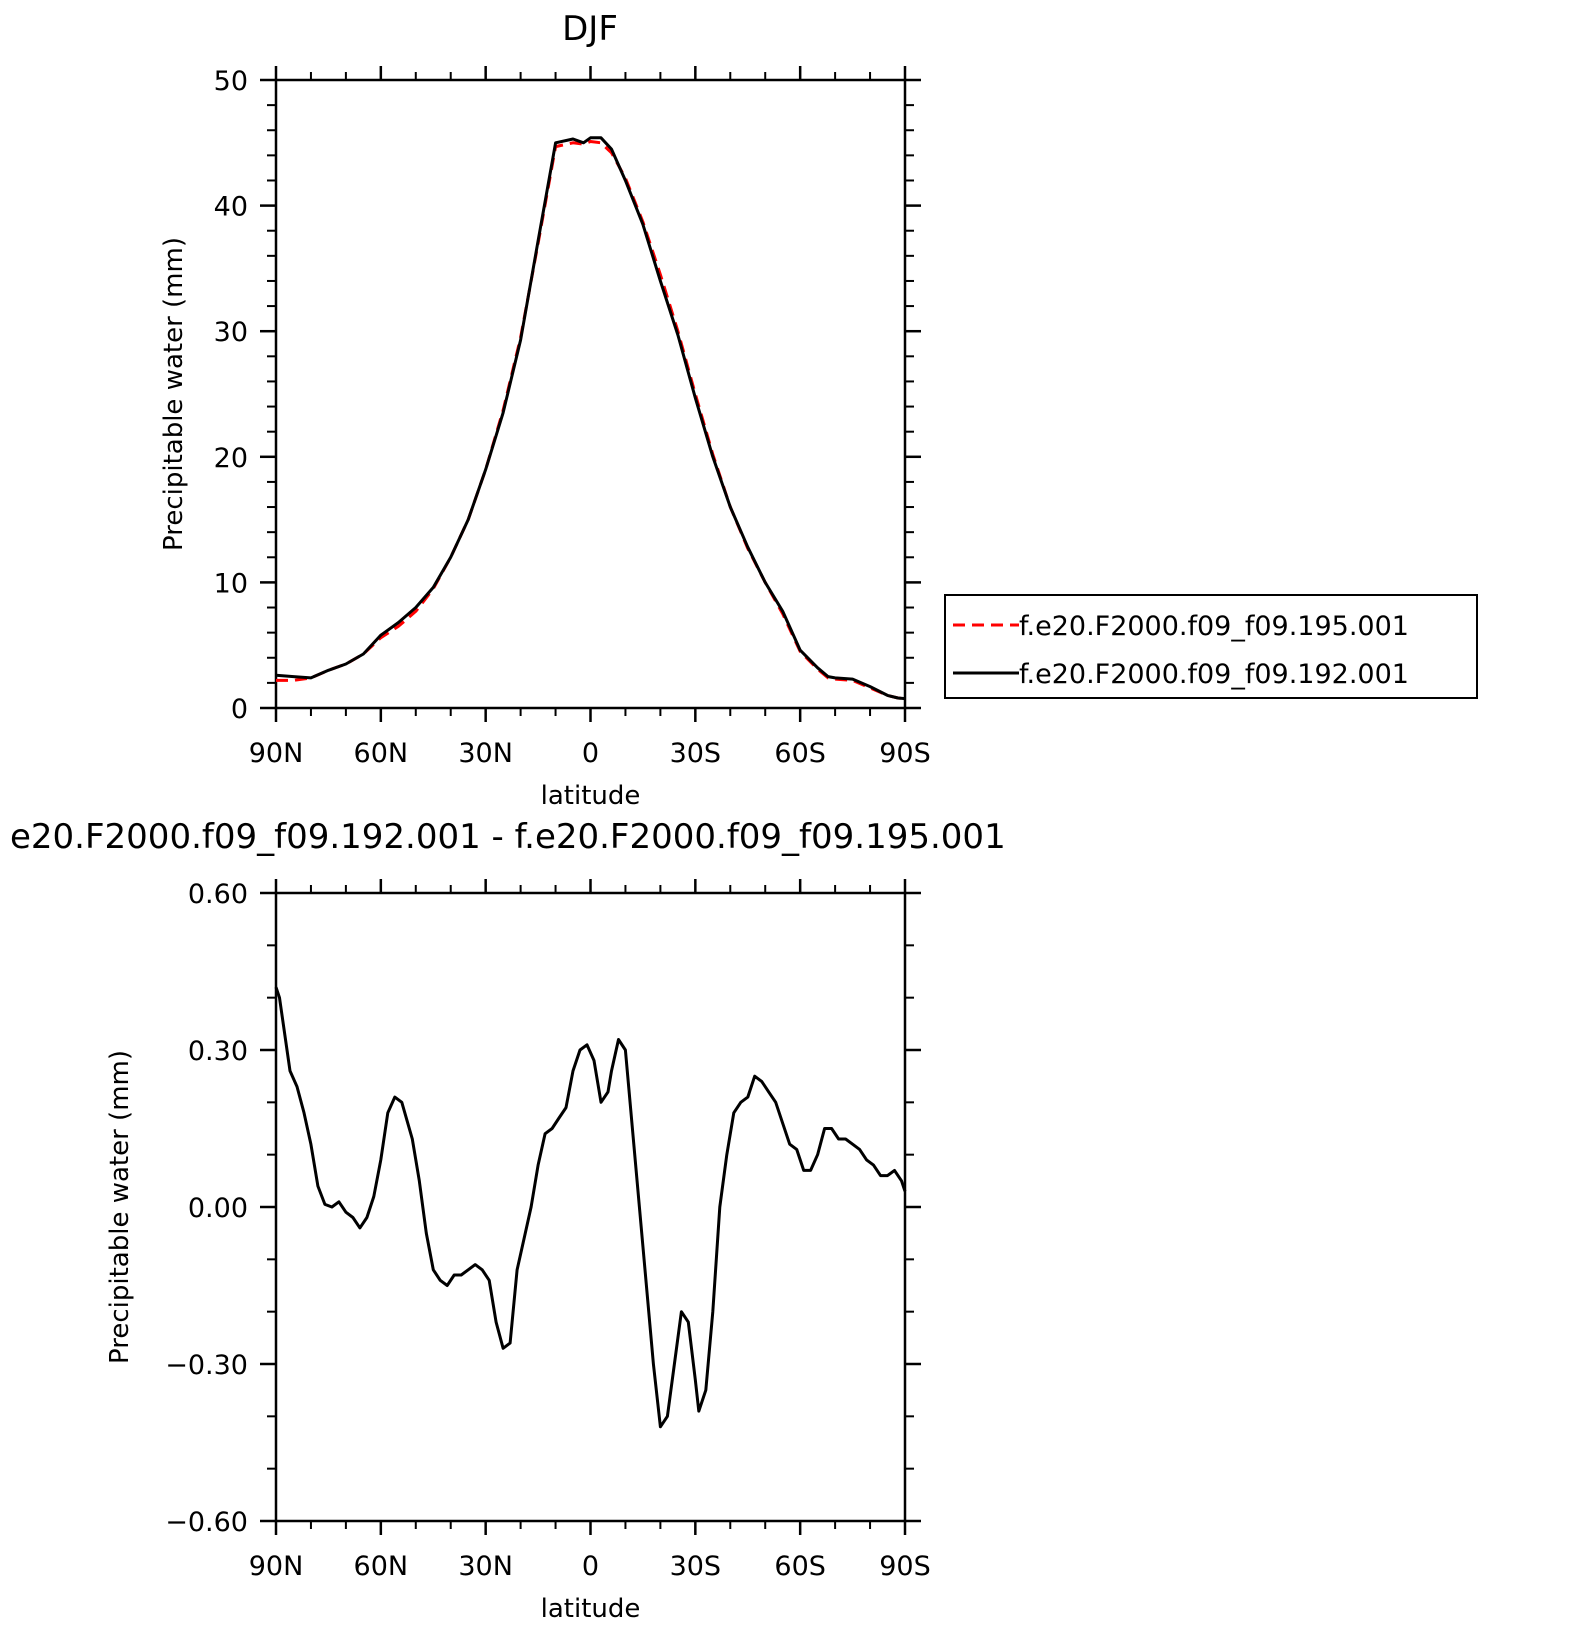 This screenshot has width=1591, height=1641. What do you see at coordinates (218, 894) in the screenshot?
I see `y-tick-label: 0.60` at bounding box center [218, 894].